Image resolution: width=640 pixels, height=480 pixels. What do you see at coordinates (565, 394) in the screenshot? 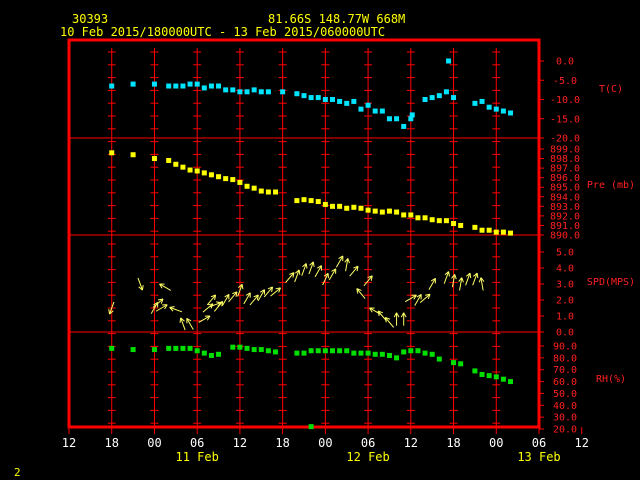
I see `y-tick-label: 50.0` at bounding box center [565, 394].